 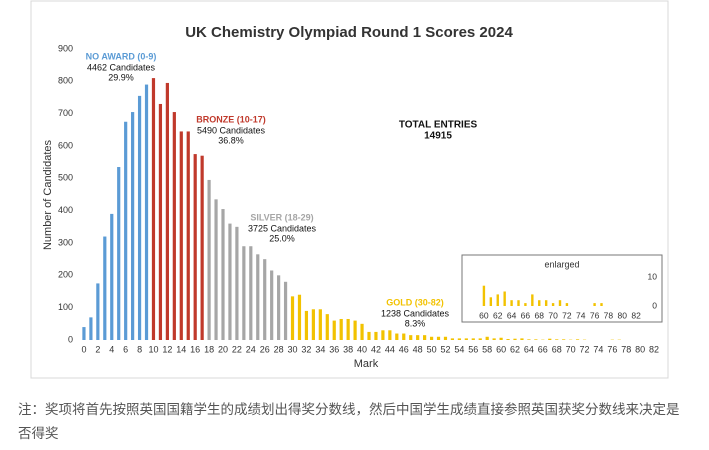 I want to click on x-tick-label: 58, so click(x=487, y=349).